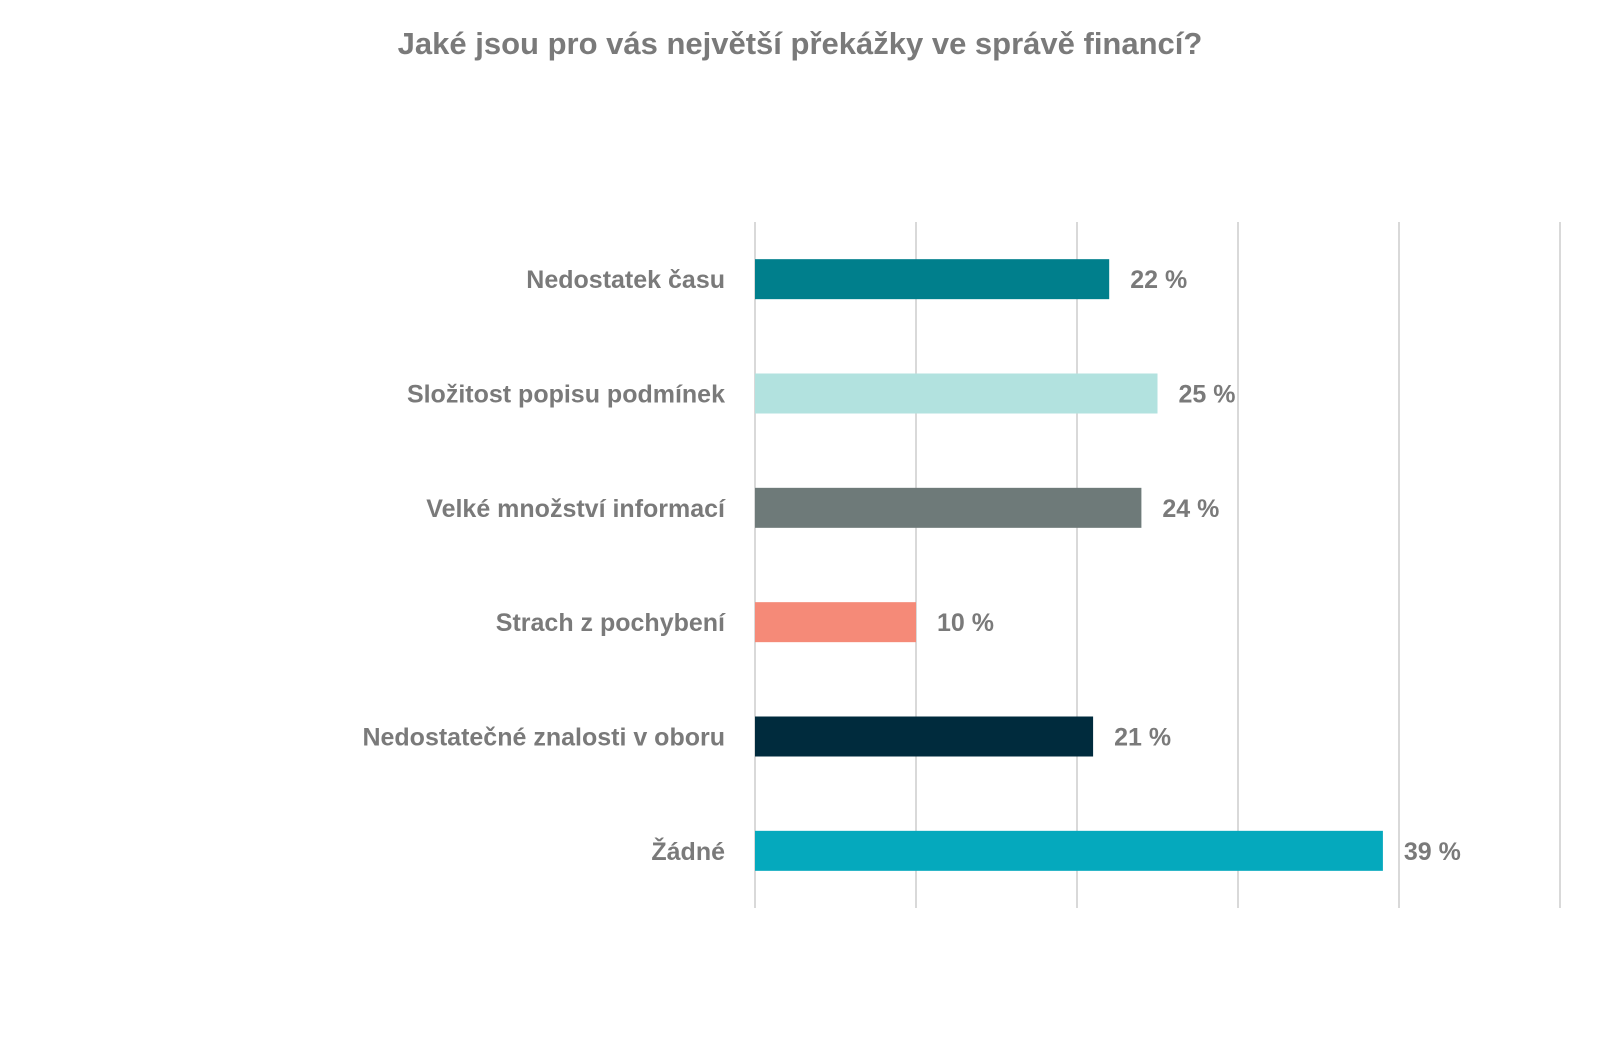  Describe the element at coordinates (965, 623) in the screenshot. I see `data-label: 10 %` at that location.